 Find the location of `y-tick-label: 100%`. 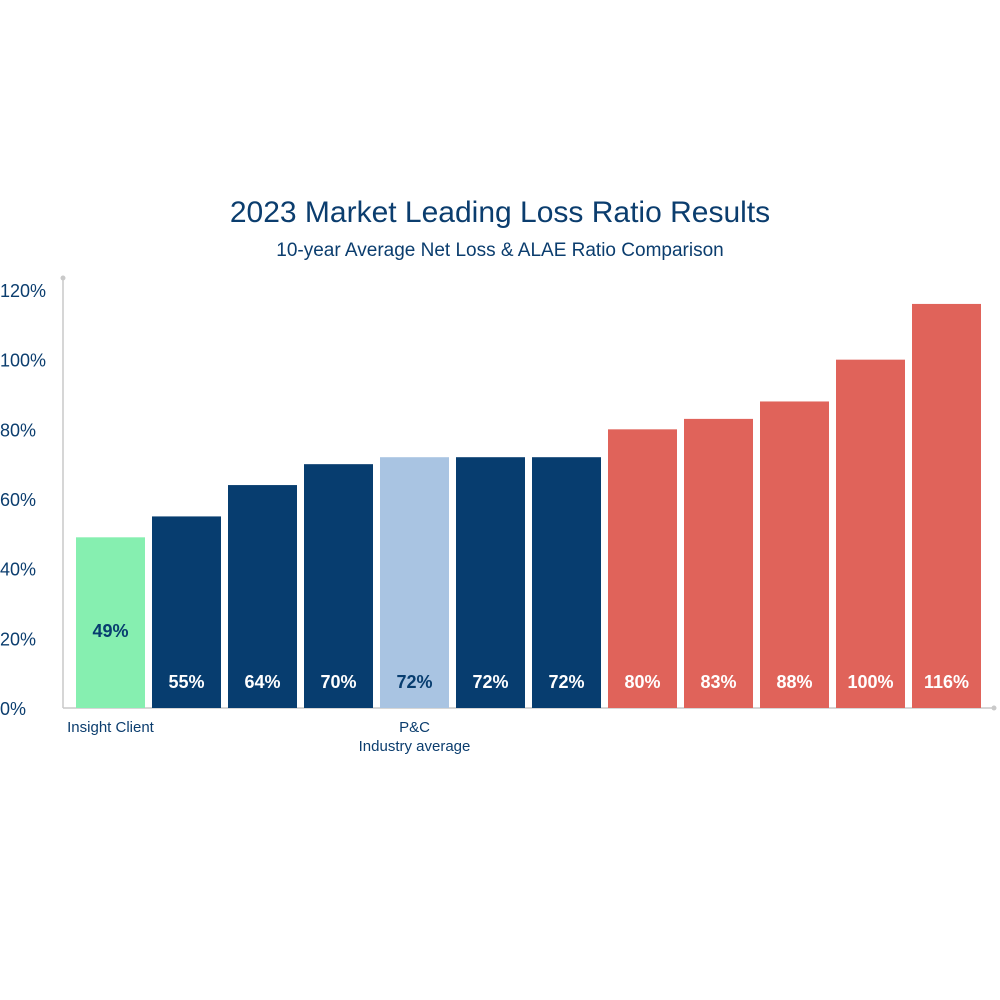

y-tick-label: 100% is located at coordinates (23, 361).